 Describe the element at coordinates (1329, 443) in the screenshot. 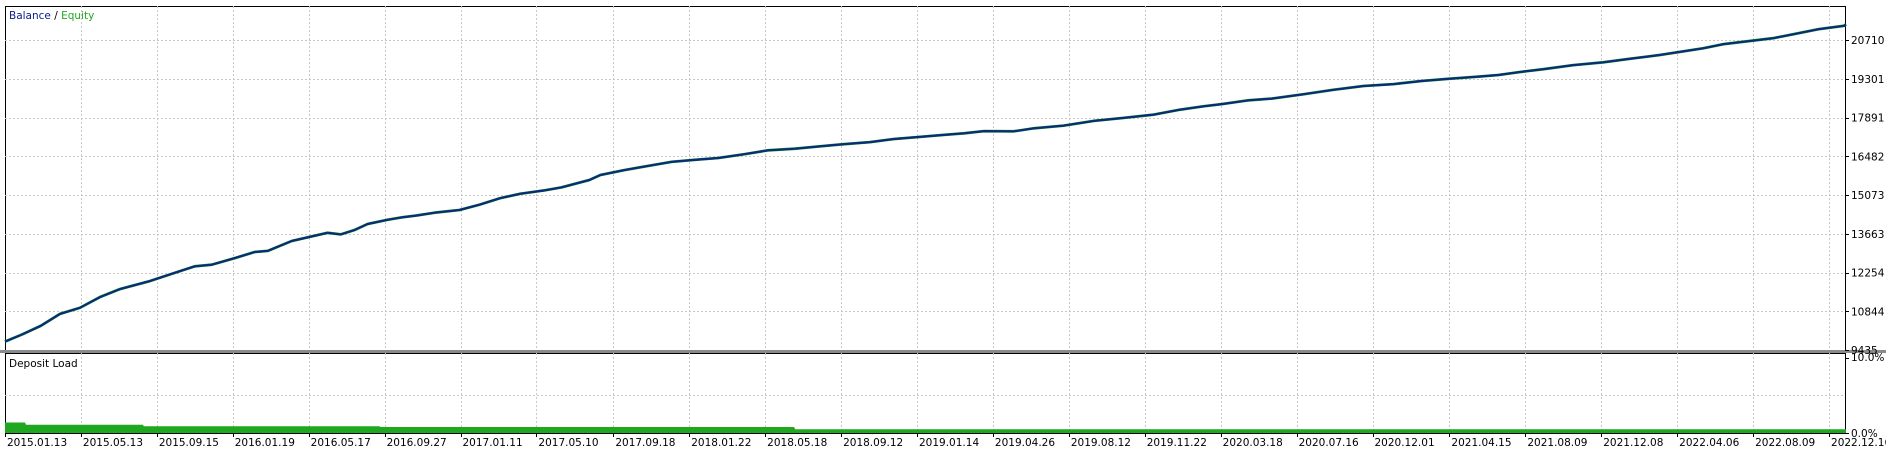

I see `x-tick-label: 2020.07.16` at that location.